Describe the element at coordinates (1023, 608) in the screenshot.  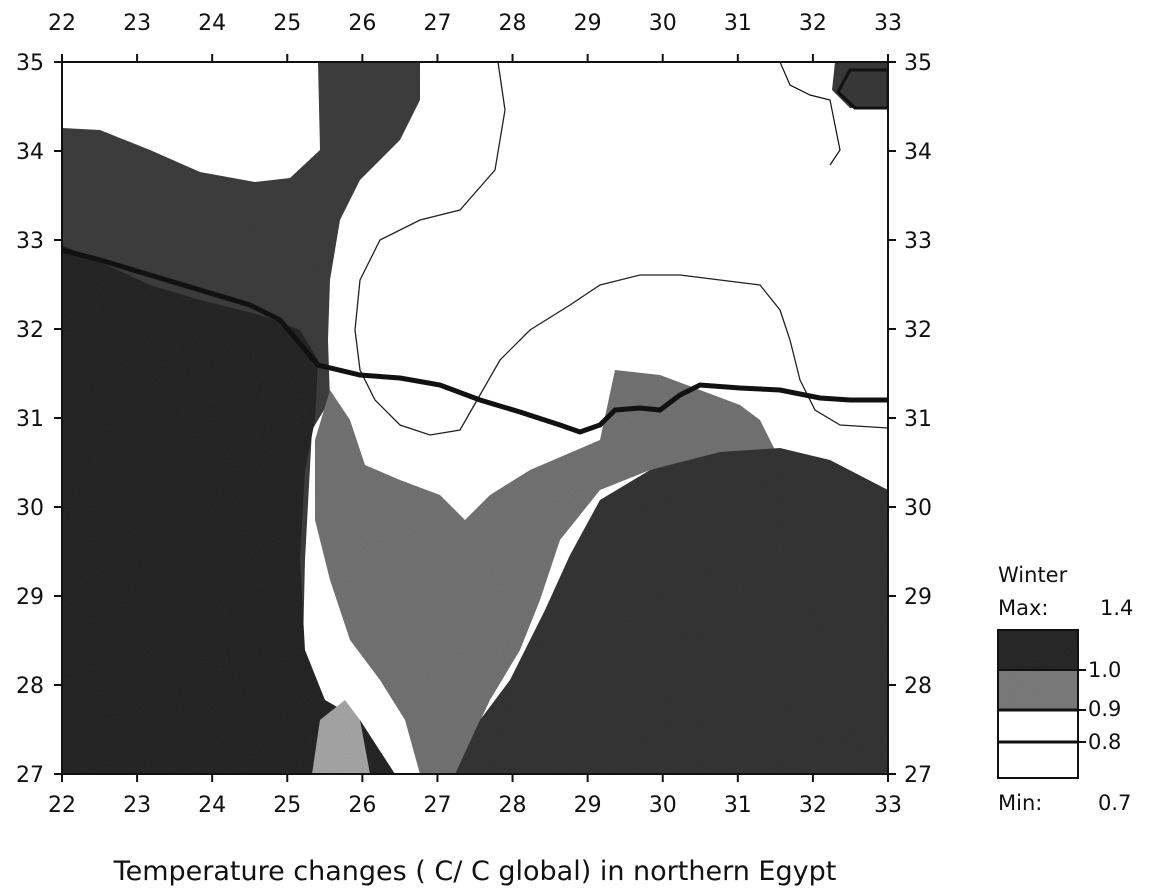
I see `legend-max-label: Max:` at that location.